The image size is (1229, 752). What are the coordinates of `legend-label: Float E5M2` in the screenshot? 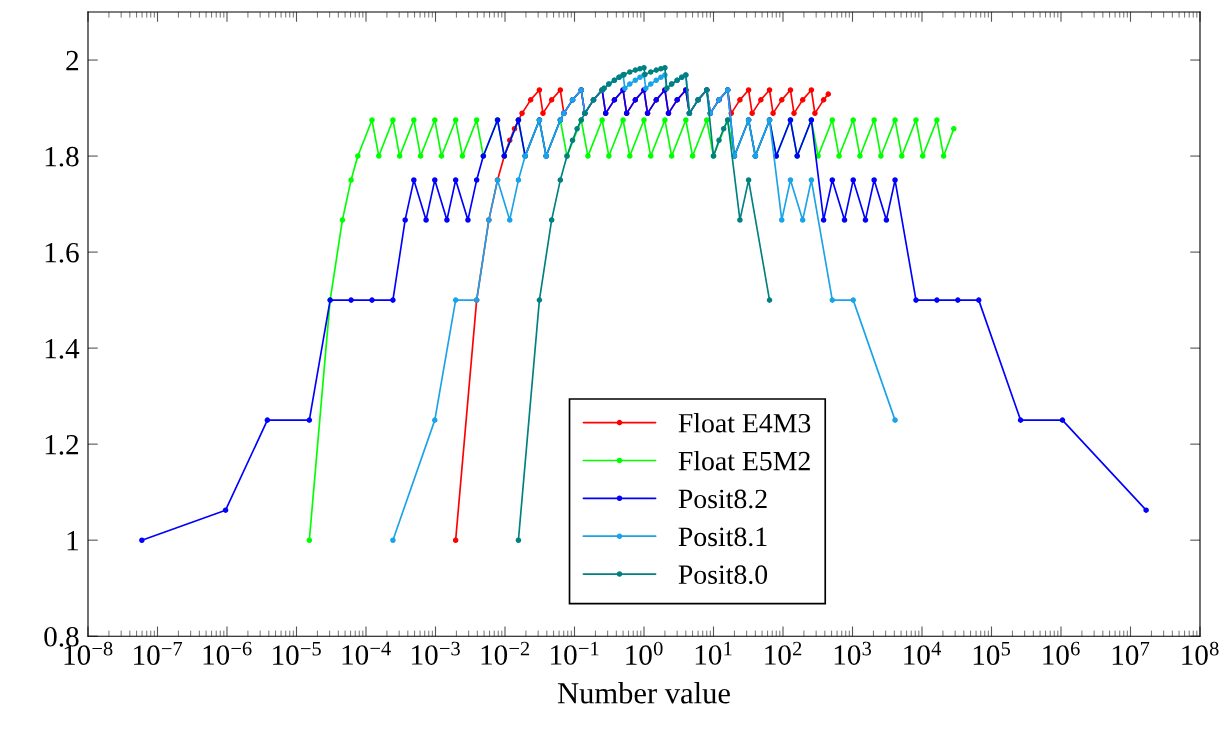 It's located at (744, 460).